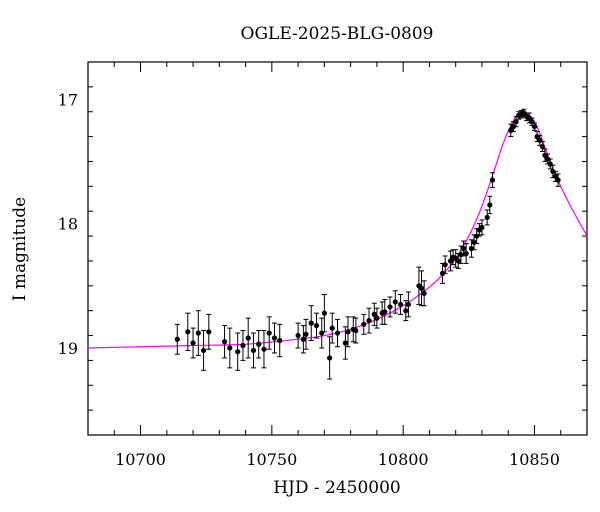 The width and height of the screenshot is (600, 512). I want to click on x-tick-label: 10750, so click(271, 459).